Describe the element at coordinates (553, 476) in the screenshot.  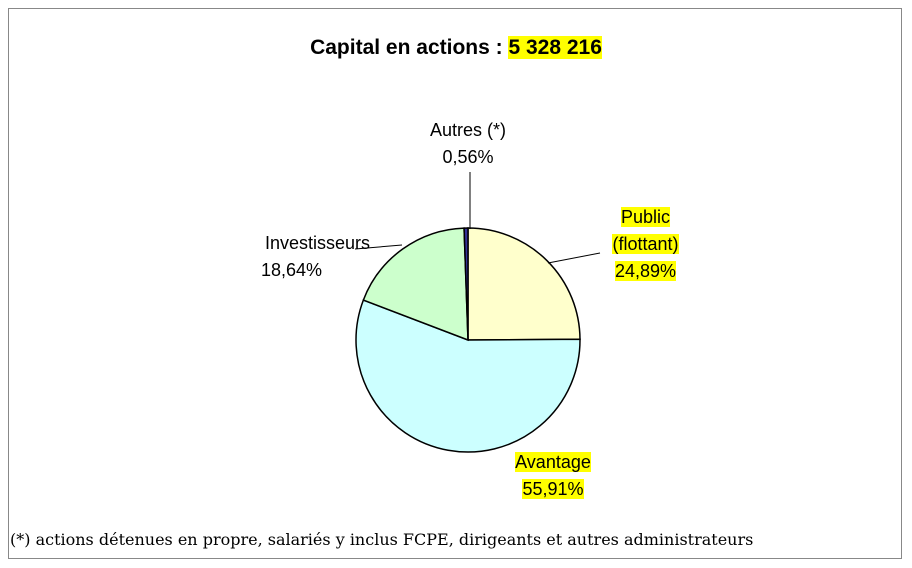
I see `slice-label: Avantage 55,91%` at that location.